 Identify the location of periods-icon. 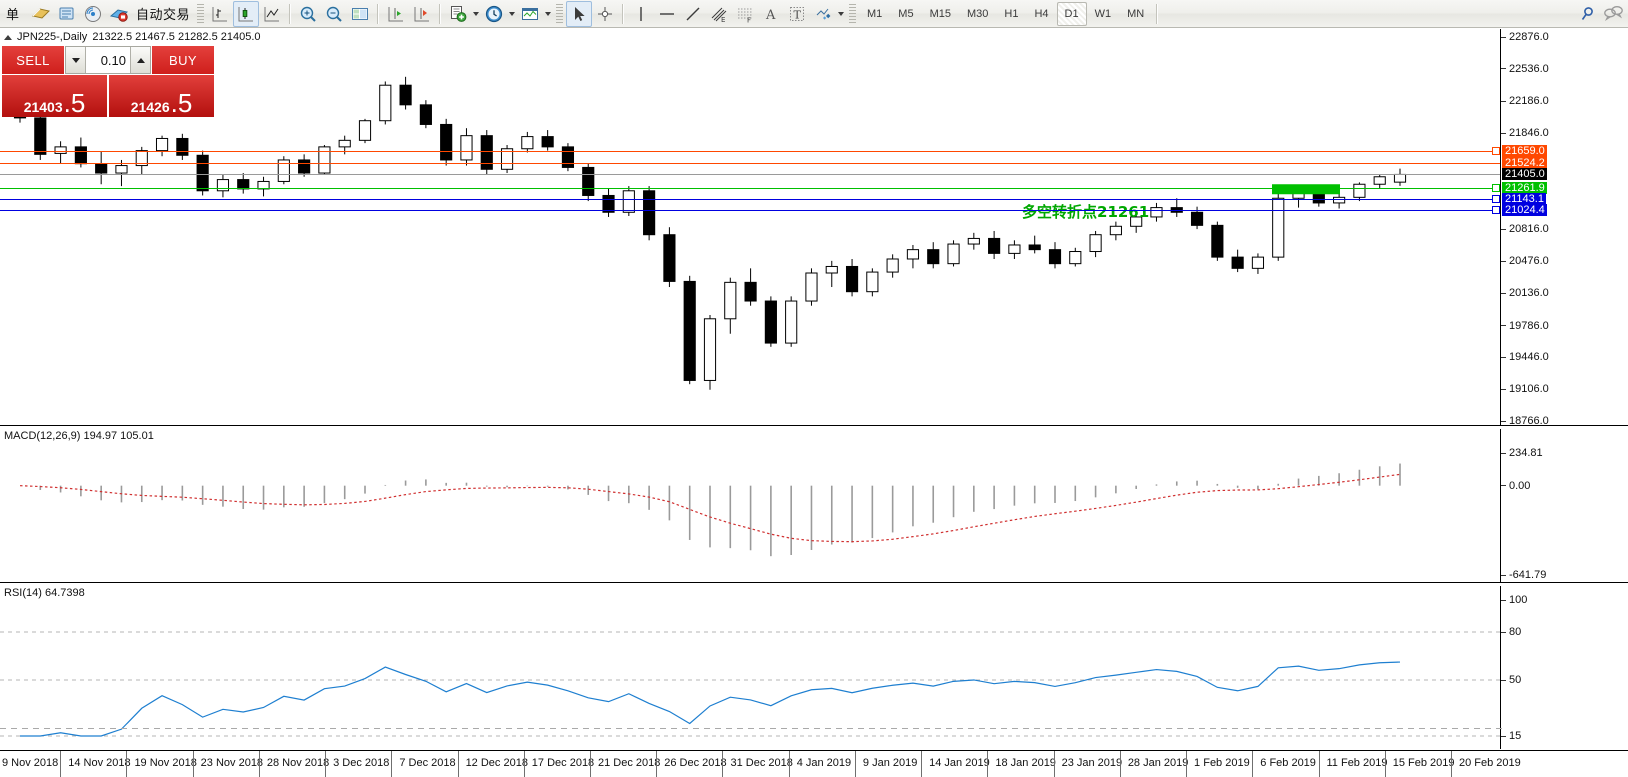
(494, 14).